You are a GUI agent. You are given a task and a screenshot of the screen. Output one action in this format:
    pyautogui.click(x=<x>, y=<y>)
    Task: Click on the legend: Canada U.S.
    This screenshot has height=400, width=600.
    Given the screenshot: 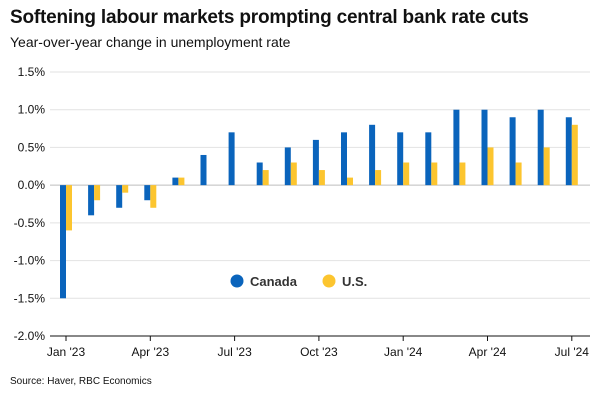 What is the action you would take?
    pyautogui.click(x=298, y=281)
    